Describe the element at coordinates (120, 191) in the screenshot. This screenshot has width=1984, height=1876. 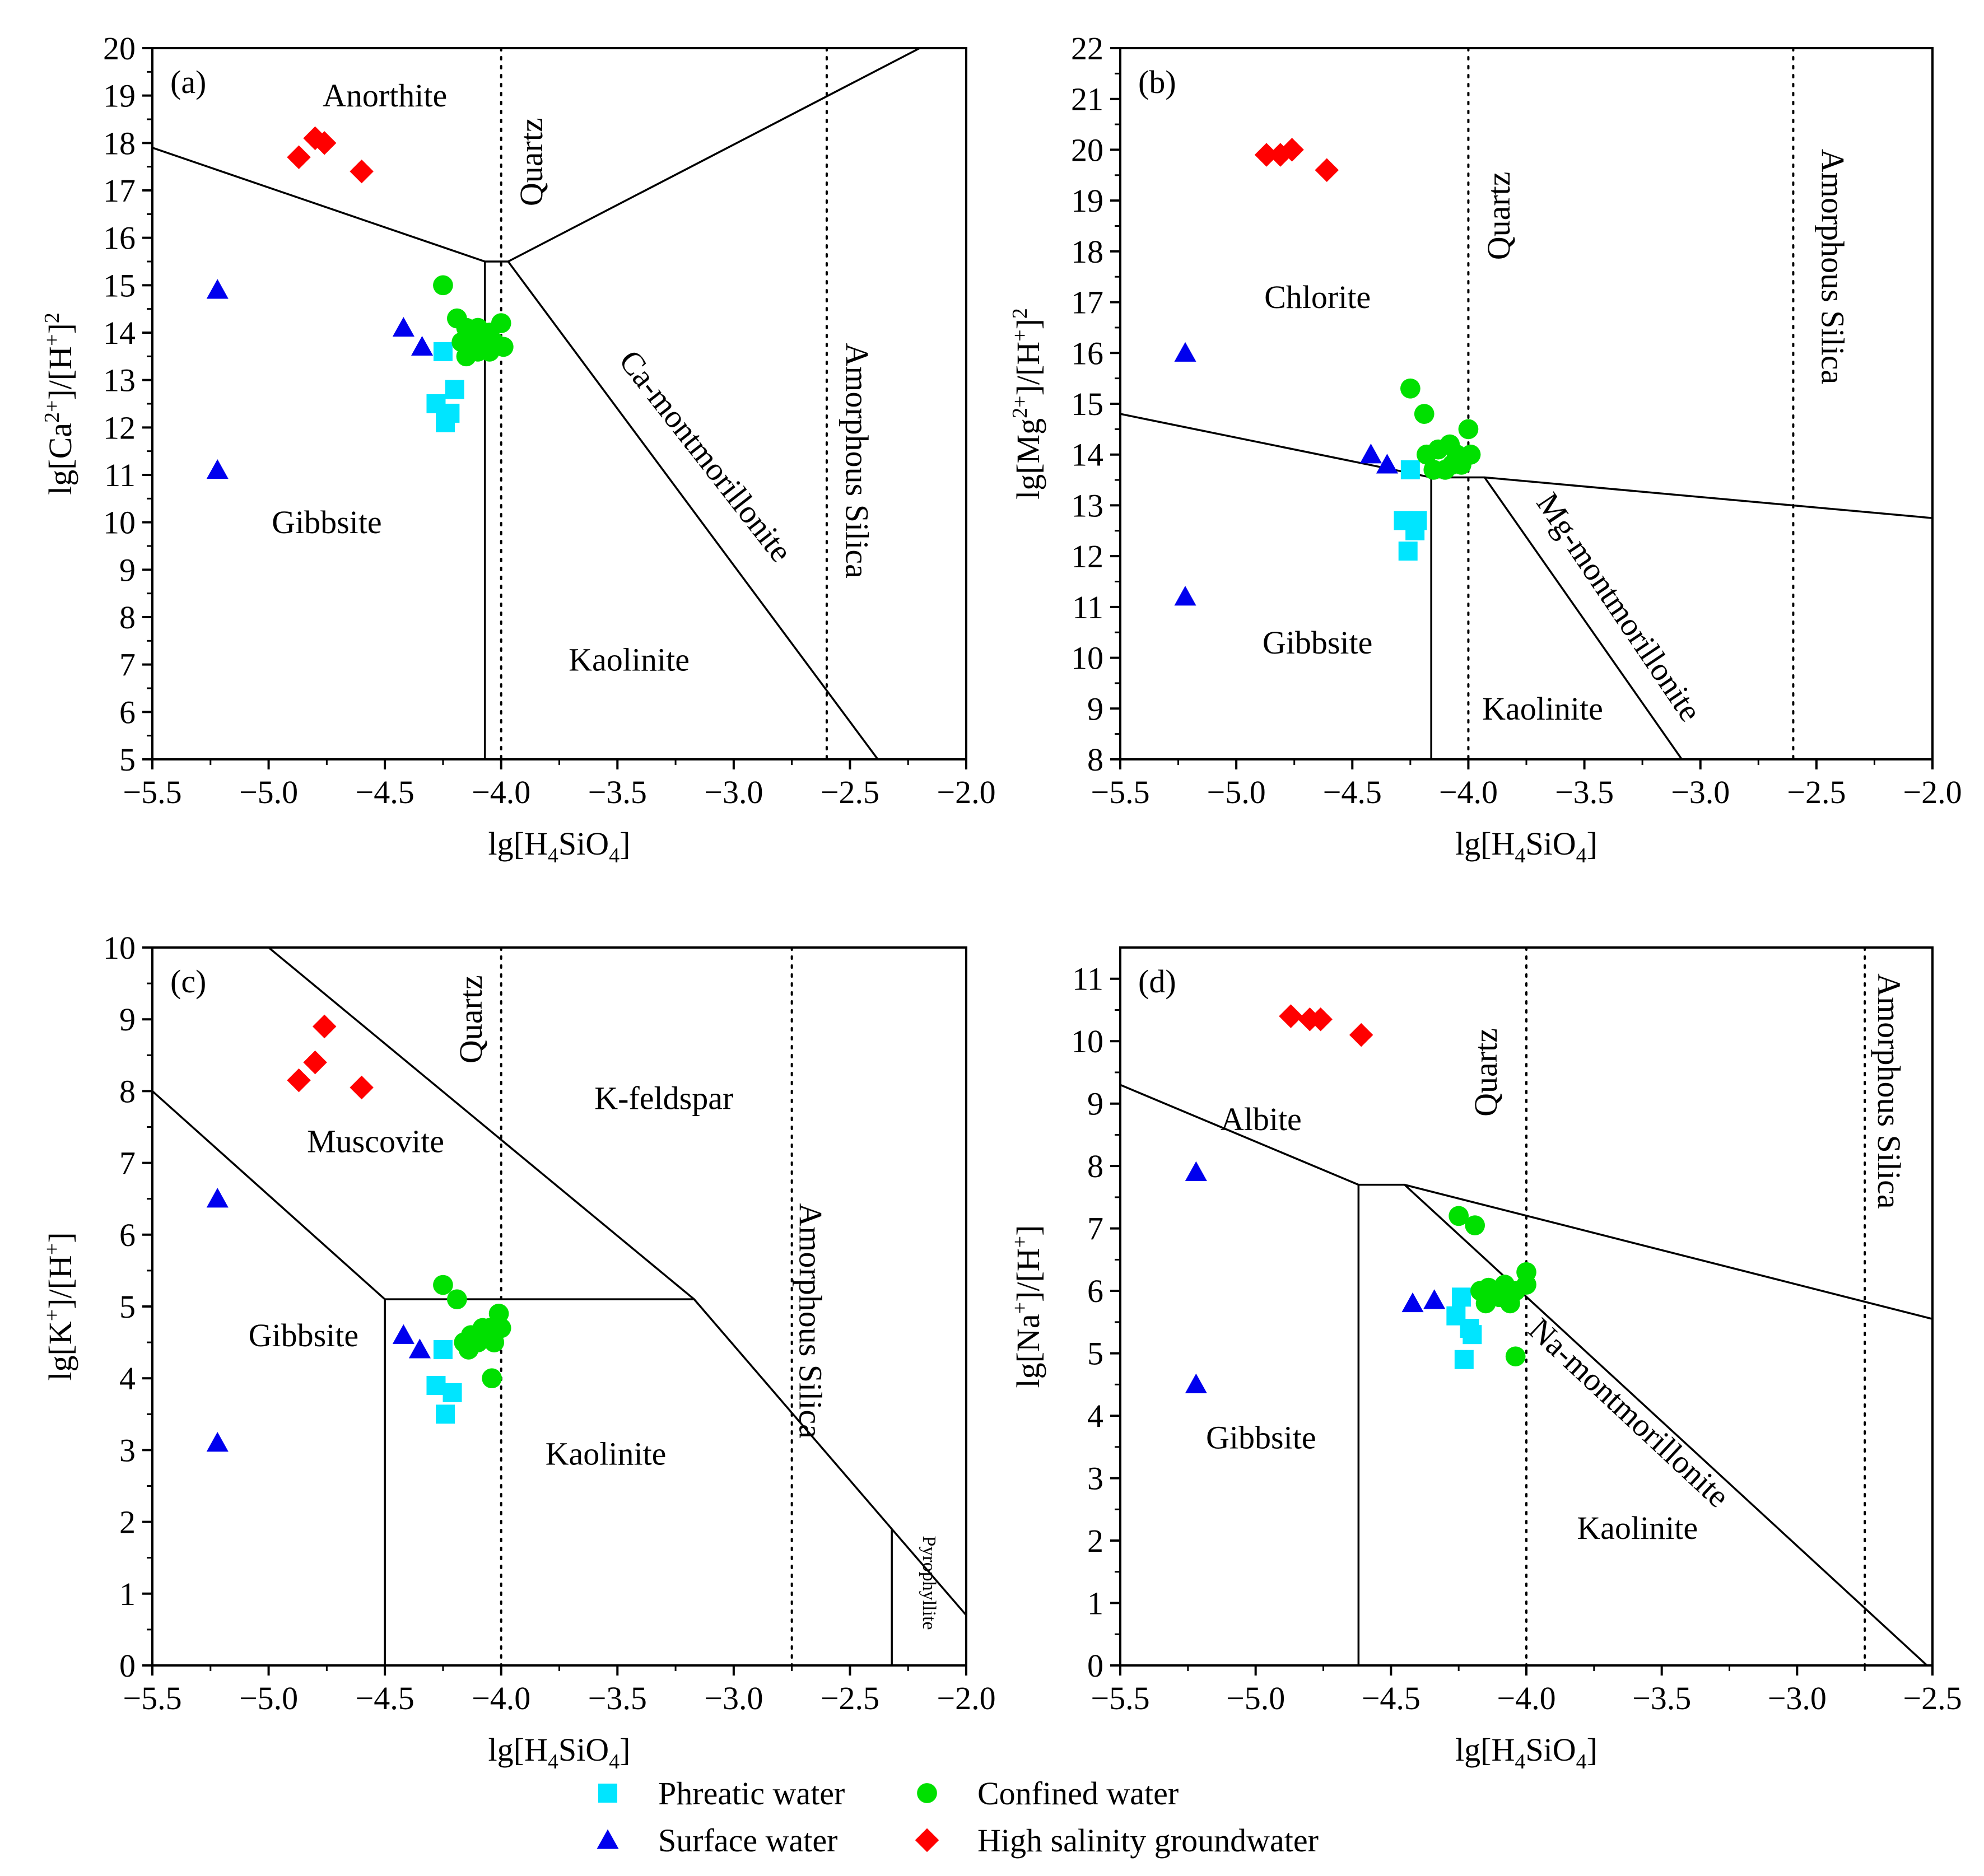
I see `y-tick-label: 17` at that location.